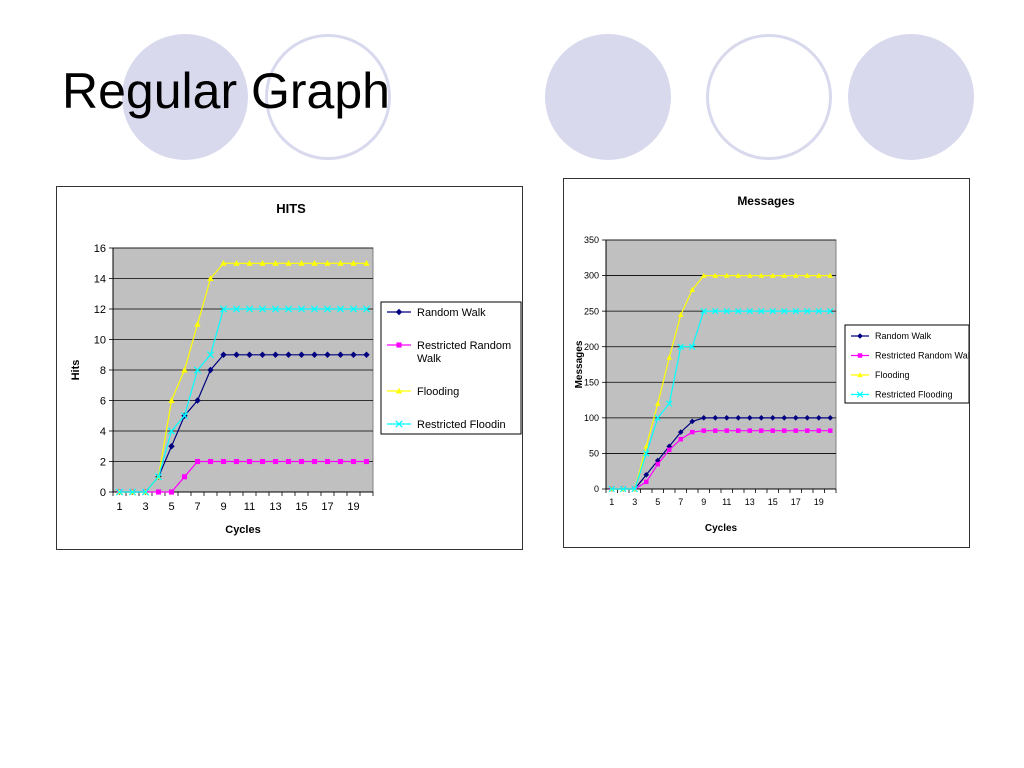 The image size is (1024, 768). I want to click on legend-box, so click(906, 364).